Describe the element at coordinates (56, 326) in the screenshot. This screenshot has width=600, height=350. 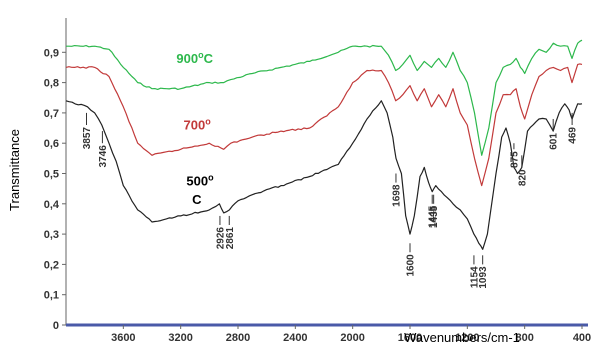
I see `y-tick-label: 0` at that location.